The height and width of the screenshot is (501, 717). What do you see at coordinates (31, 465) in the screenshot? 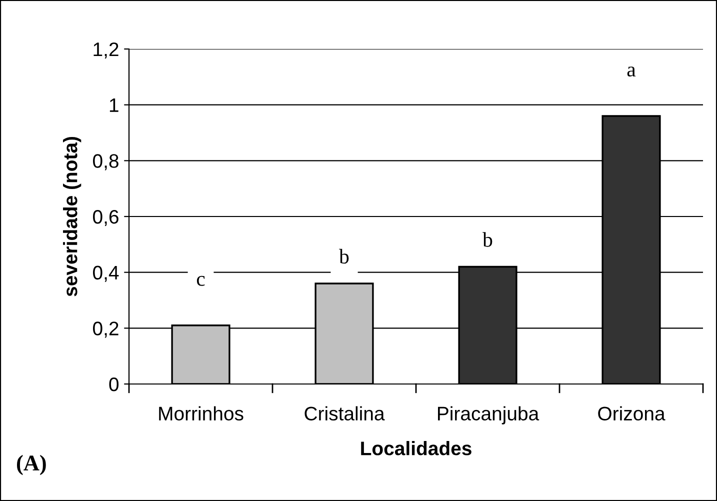
I see `text: (A)` at bounding box center [31, 465].